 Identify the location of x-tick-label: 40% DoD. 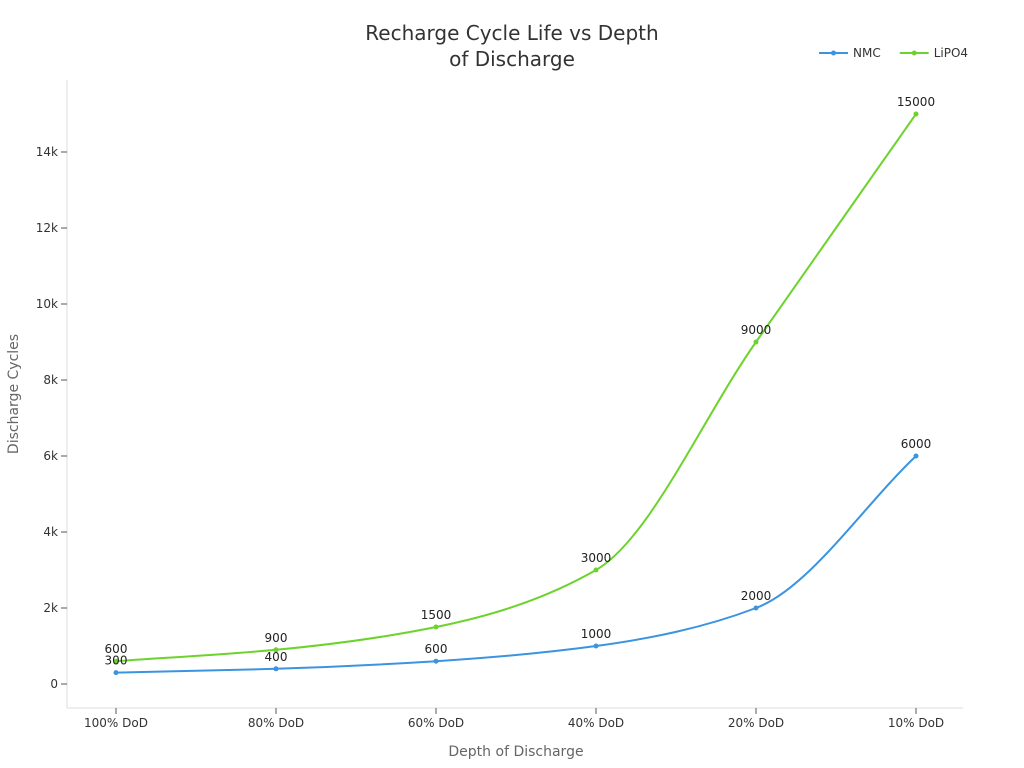
(596, 723).